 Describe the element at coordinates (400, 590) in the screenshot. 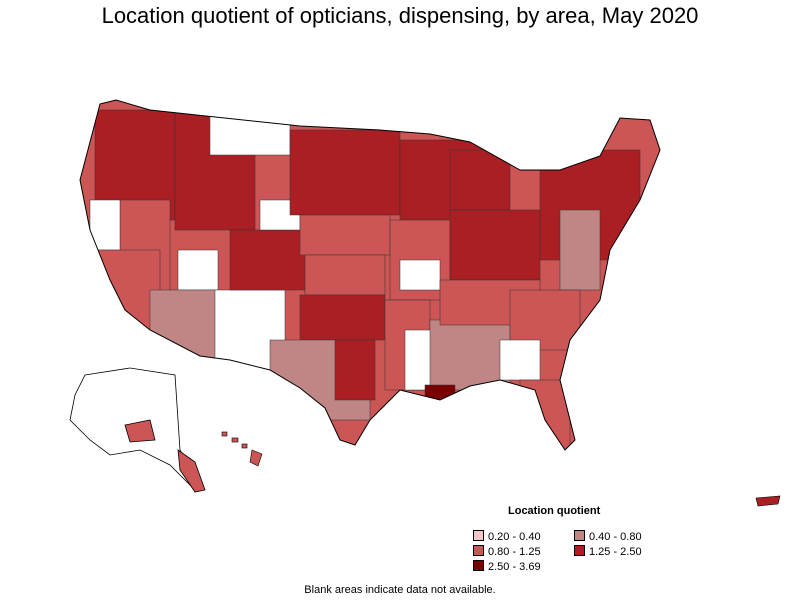

I see `footnote: Blank areas indicate data not available.` at that location.